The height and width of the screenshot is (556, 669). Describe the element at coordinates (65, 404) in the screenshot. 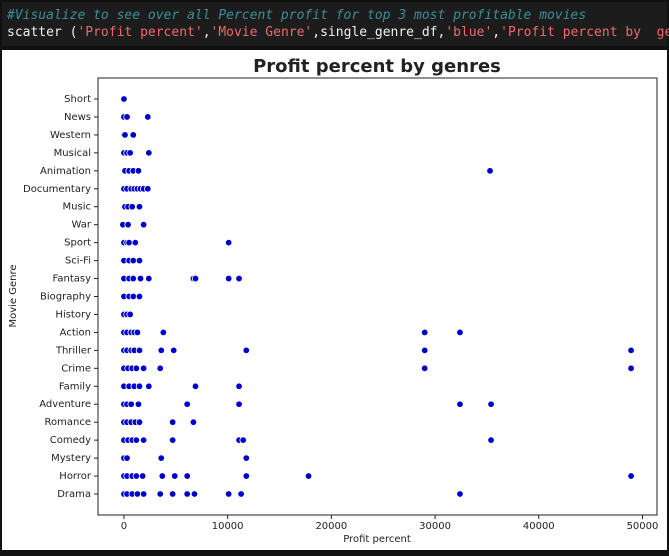

I see `y-tick-label: Adventure` at that location.